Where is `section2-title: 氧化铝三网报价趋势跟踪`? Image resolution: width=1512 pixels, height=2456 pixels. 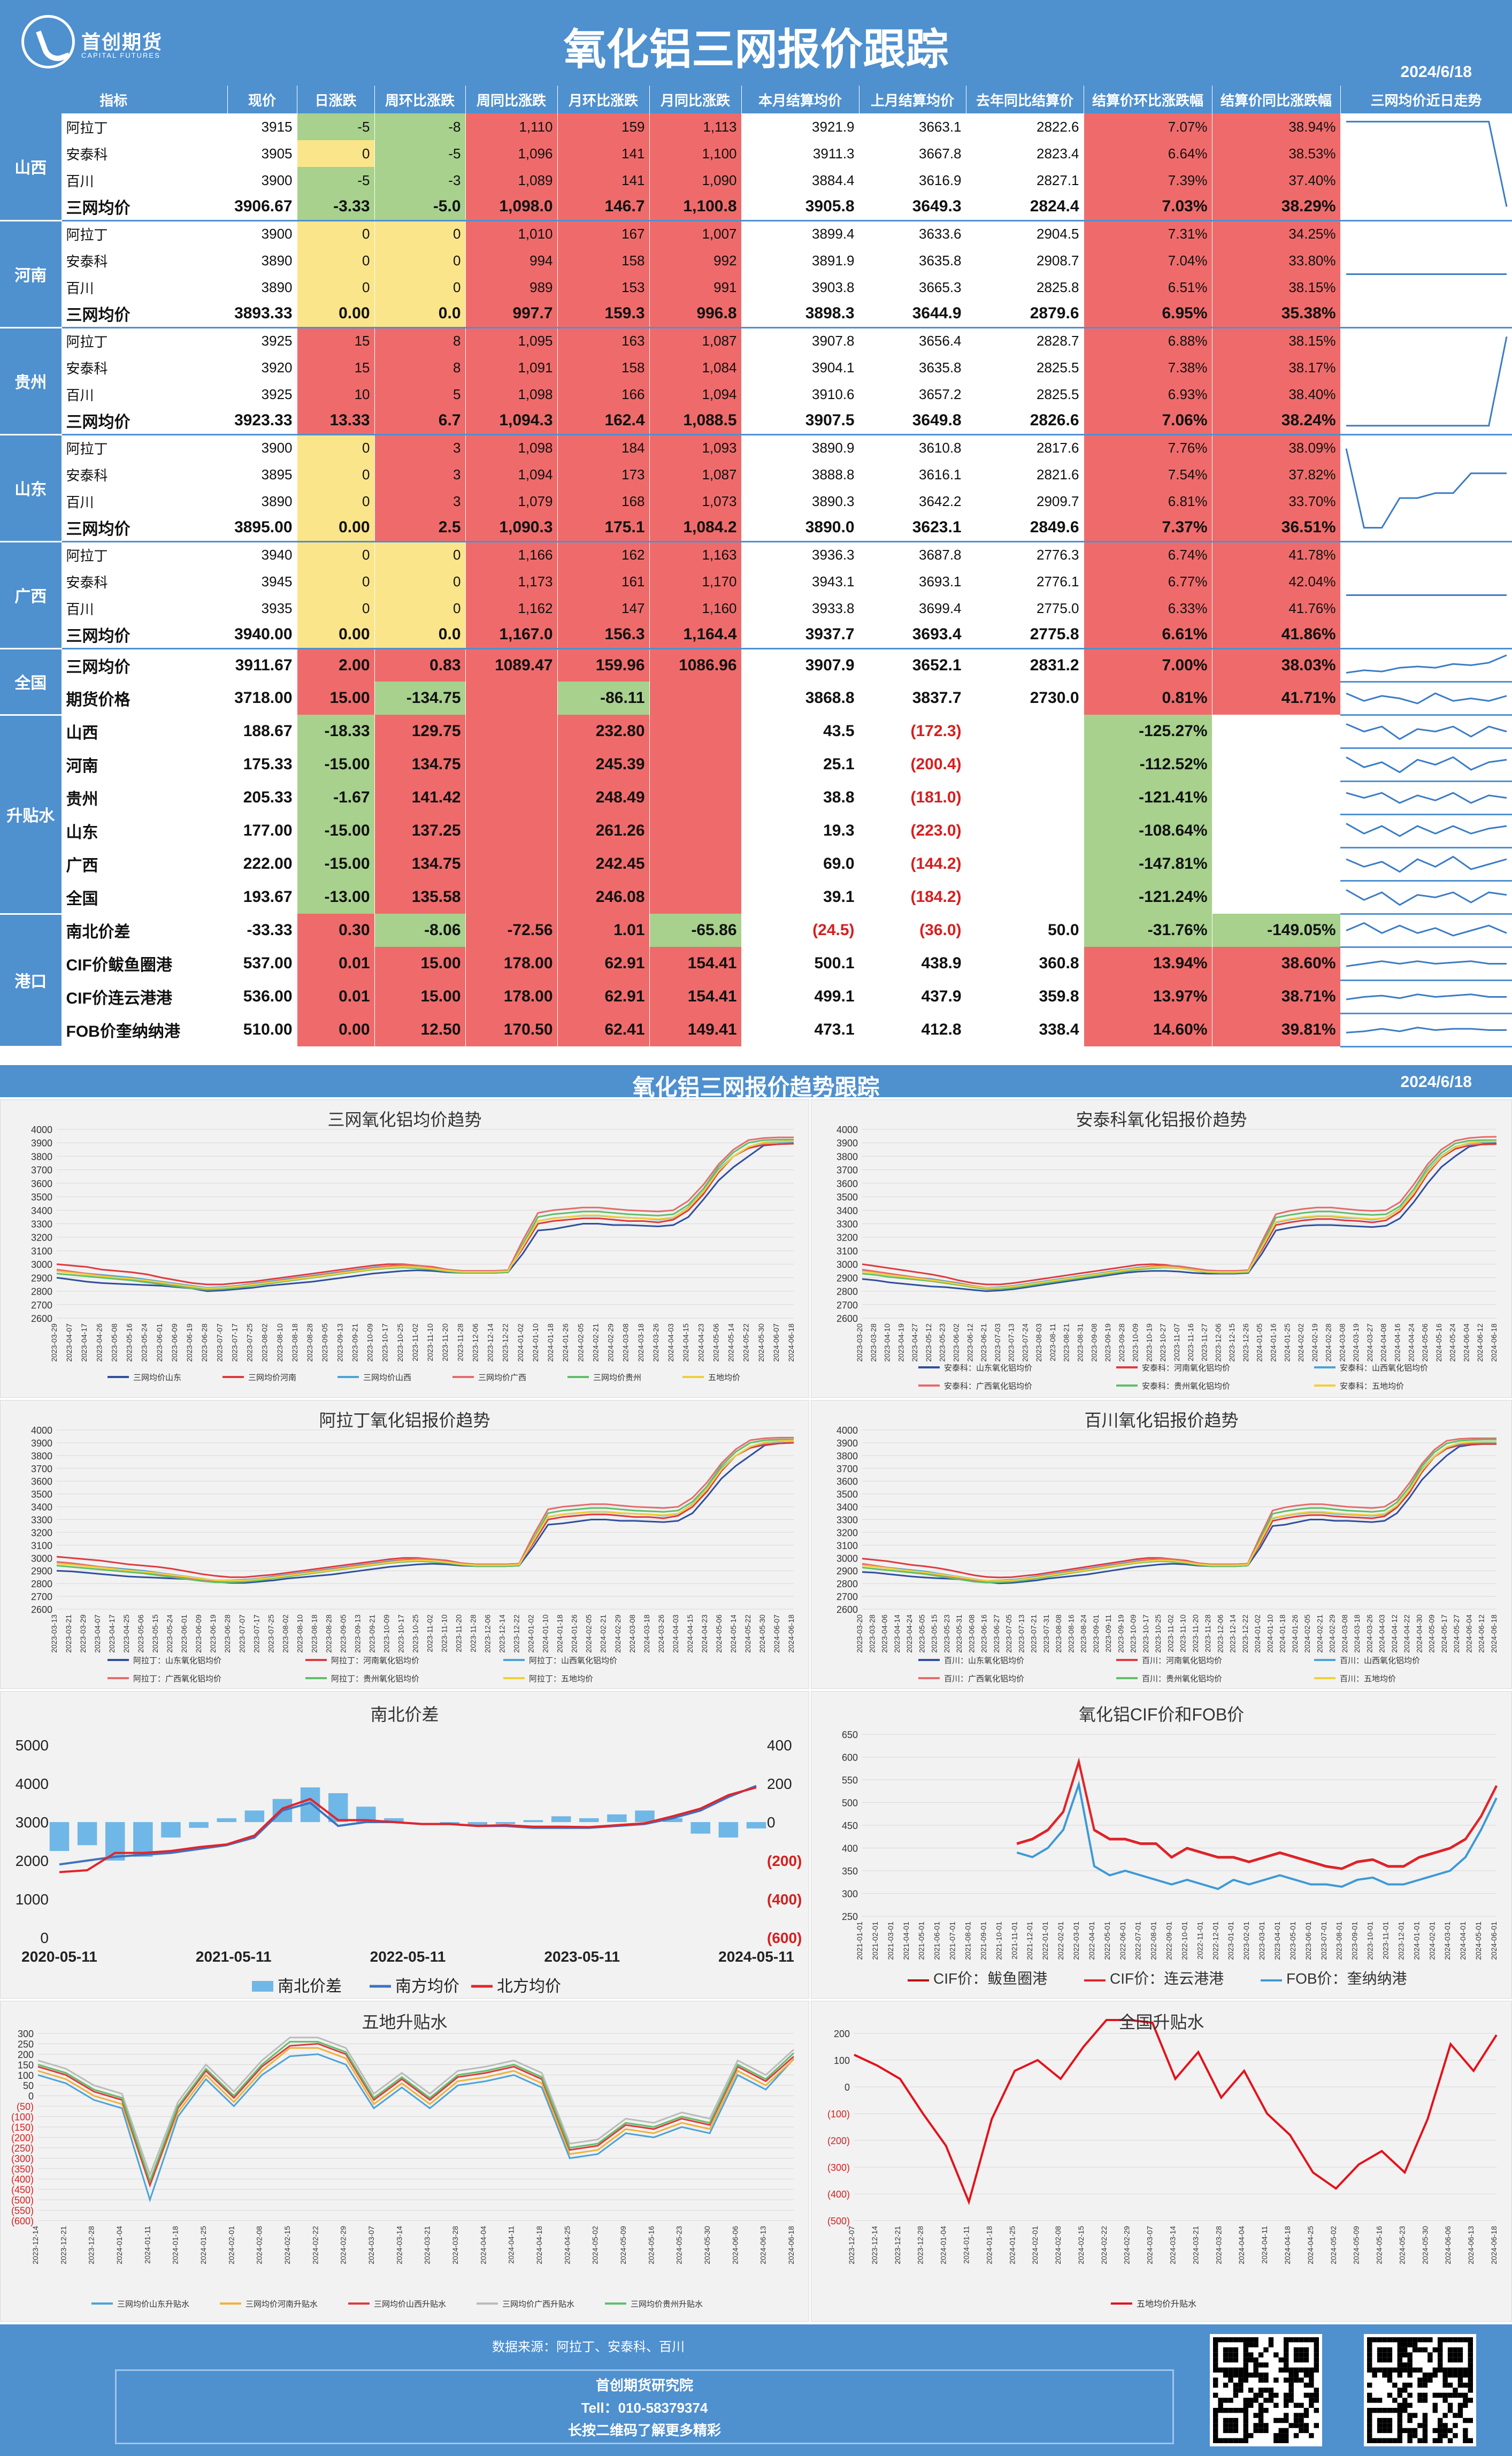
section2-title: 氧化铝三网报价趋势跟踪 is located at coordinates (756, 1087).